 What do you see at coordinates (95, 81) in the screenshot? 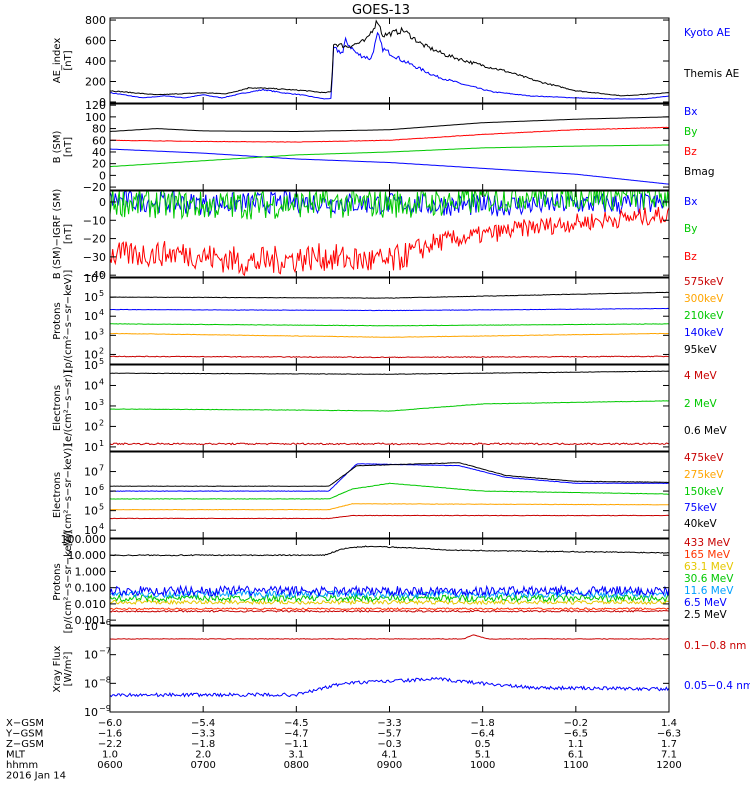
I see `y-tick-label: 200` at bounding box center [95, 81].